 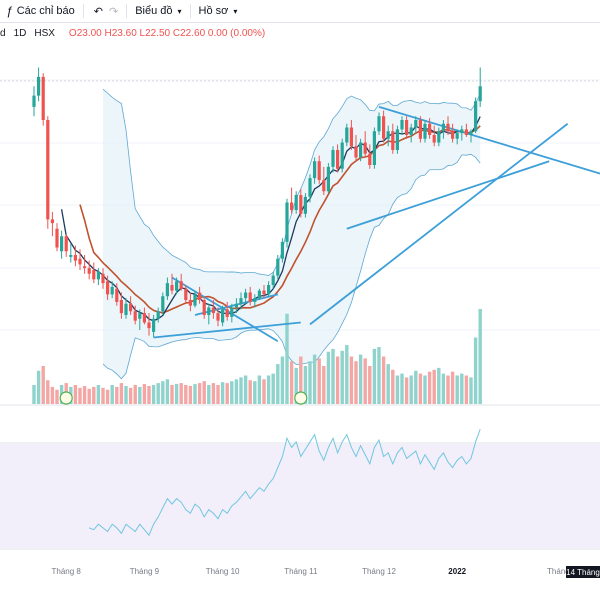 I want to click on indicators-button: ƒ Các chỉ báo, so click(x=40, y=11).